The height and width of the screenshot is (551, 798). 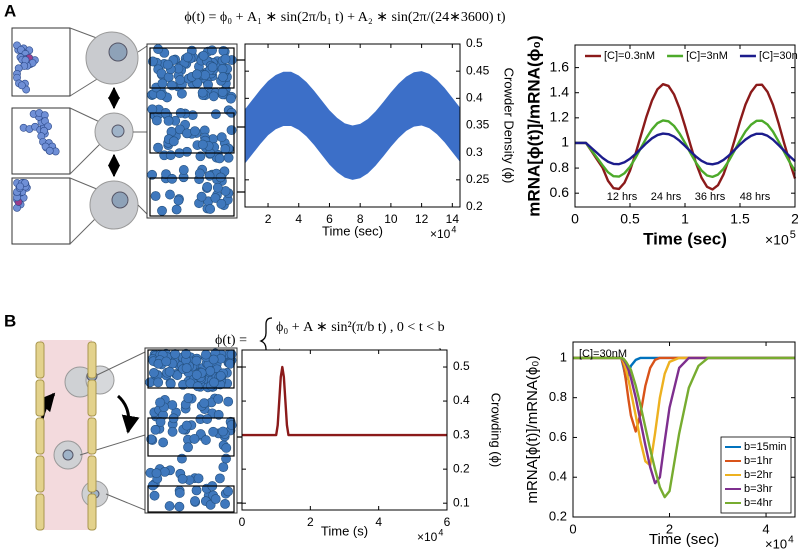 What do you see at coordinates (509, 126) in the screenshot?
I see `y-axis-label: Crowder Density (ϕ)` at bounding box center [509, 126].